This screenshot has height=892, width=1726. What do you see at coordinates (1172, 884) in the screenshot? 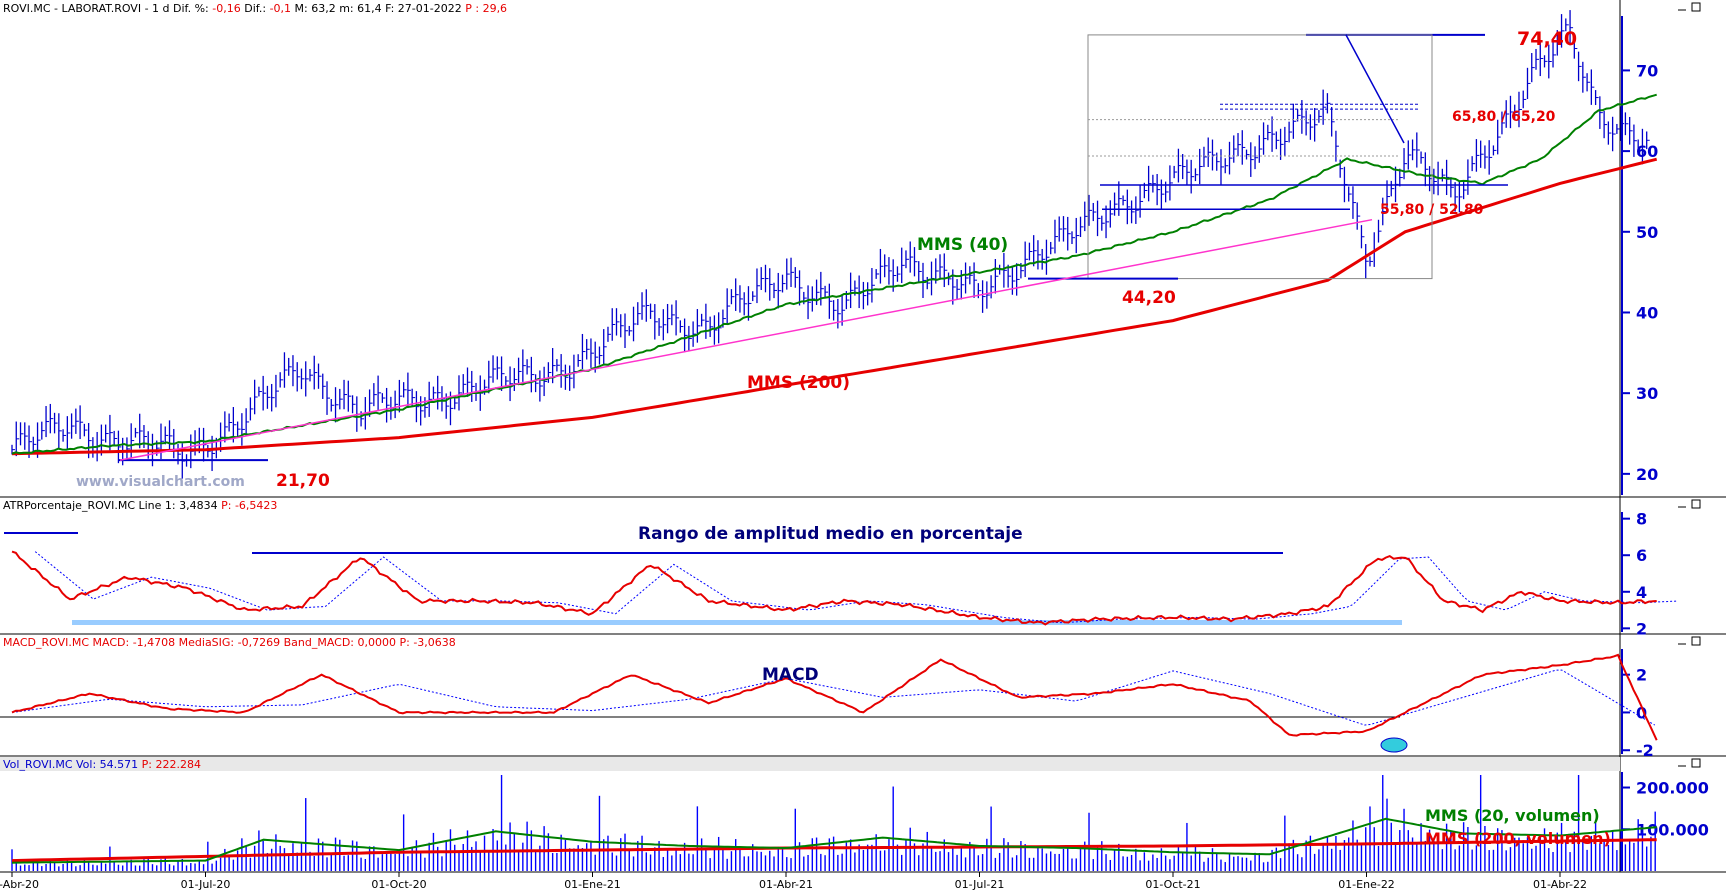
I see `x-tick-label: 01-Oct-21` at bounding box center [1172, 884].